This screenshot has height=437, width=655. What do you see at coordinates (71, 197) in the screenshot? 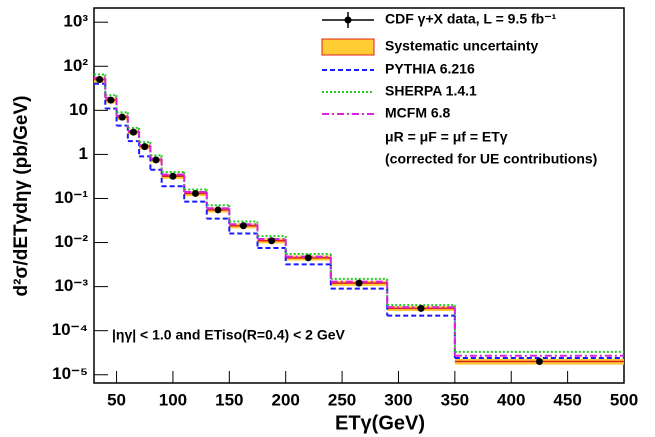
I see `y-tick-label: 10⁻¹` at bounding box center [71, 197].